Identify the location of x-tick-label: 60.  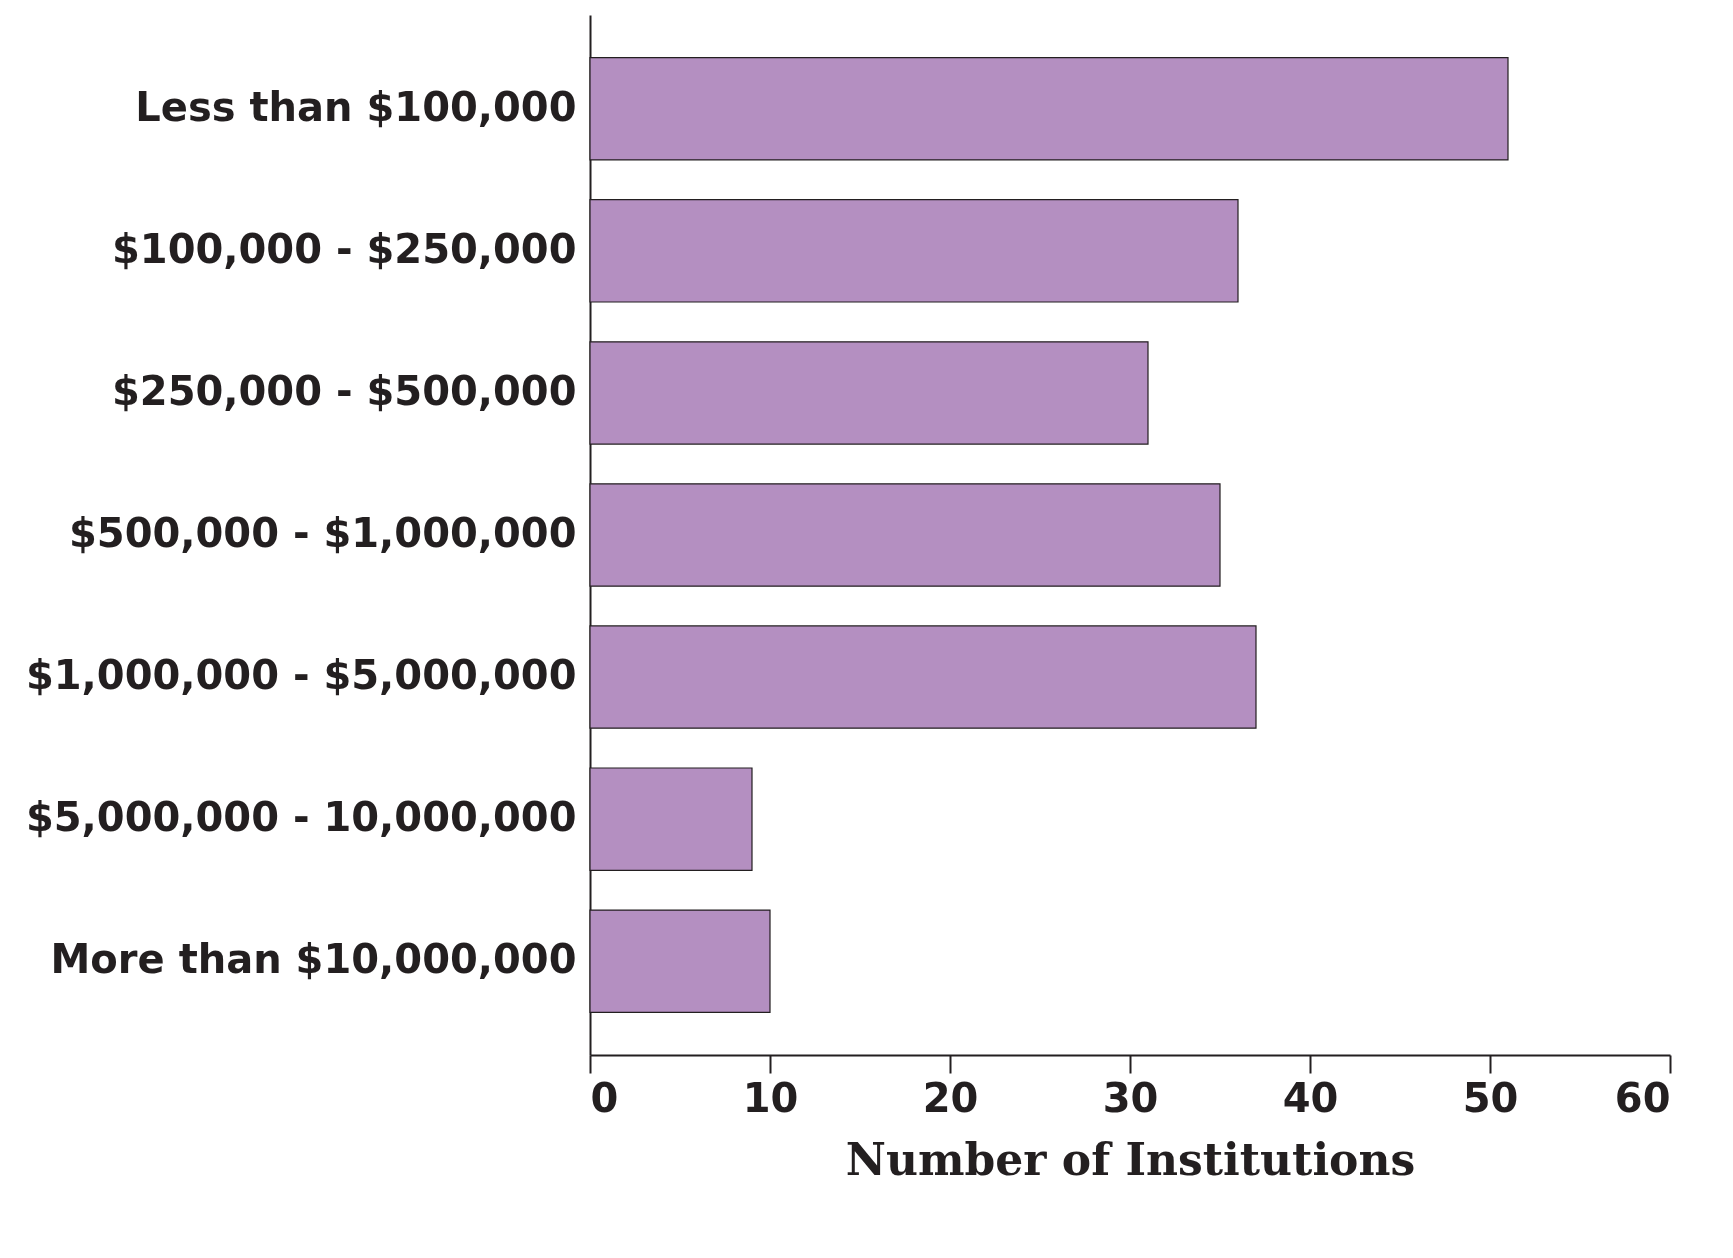
(1642, 1097).